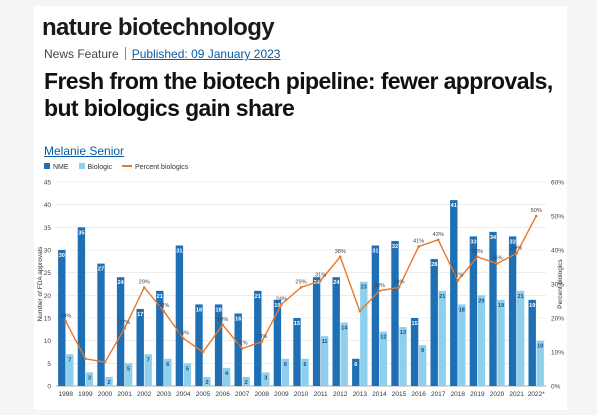  What do you see at coordinates (187, 369) in the screenshot?
I see `bar-label-biologic: 5` at bounding box center [187, 369].